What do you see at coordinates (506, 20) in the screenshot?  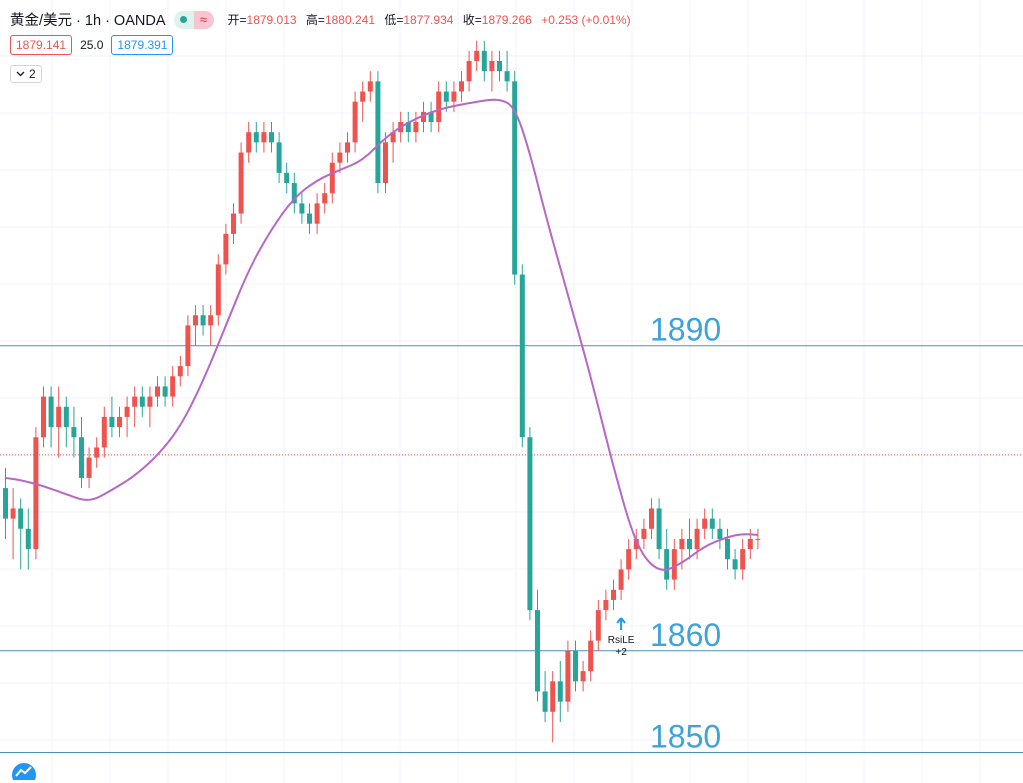 I see `close-value: 1879.266` at bounding box center [506, 20].